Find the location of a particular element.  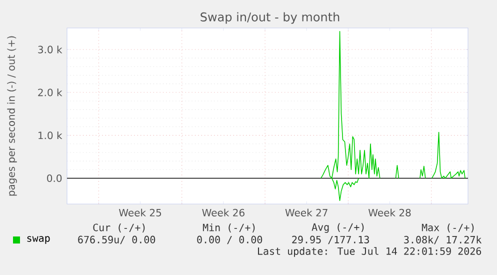

text: Avg (-/+) is located at coordinates (338, 228).